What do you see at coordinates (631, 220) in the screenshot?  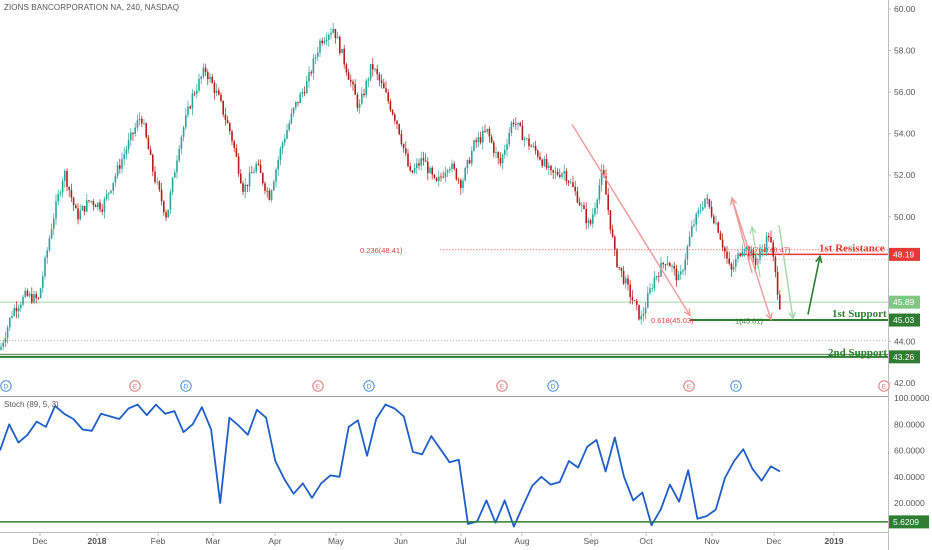 I see `fib-arrow-down` at bounding box center [631, 220].